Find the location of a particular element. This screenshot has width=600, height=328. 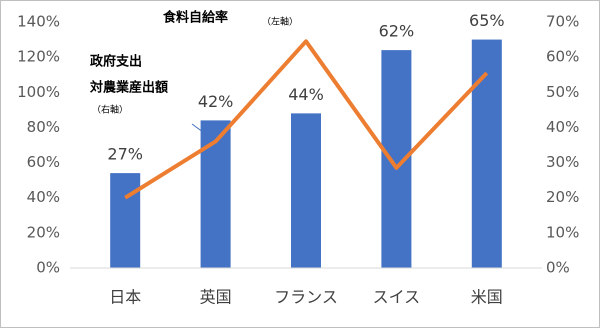

y2-tick-label: 50% is located at coordinates (562, 92).